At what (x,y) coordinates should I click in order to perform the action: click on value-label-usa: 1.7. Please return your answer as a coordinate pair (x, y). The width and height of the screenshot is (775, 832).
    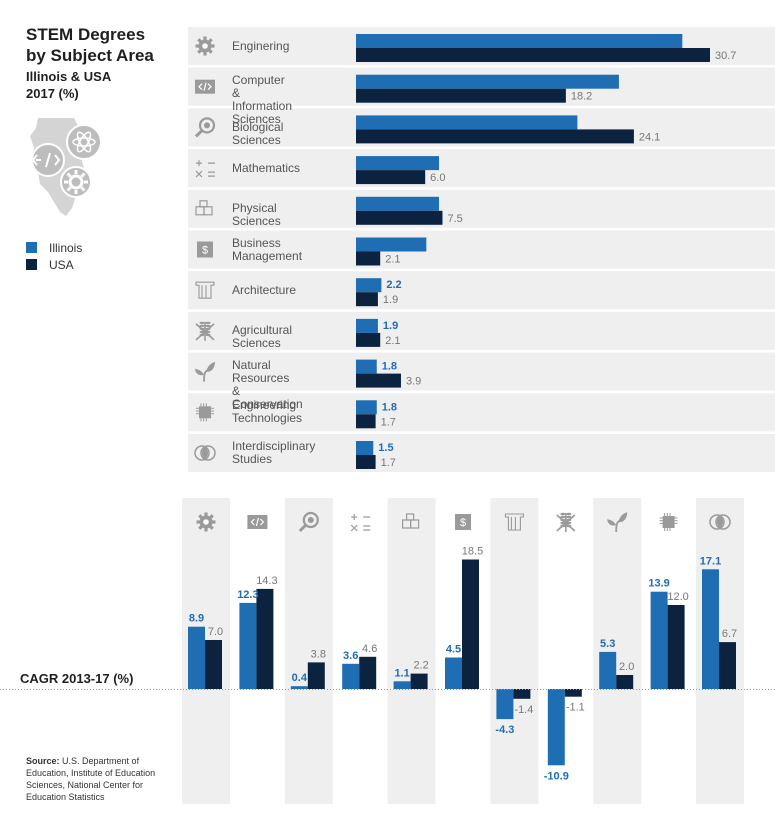
    Looking at the image, I should click on (388, 463).